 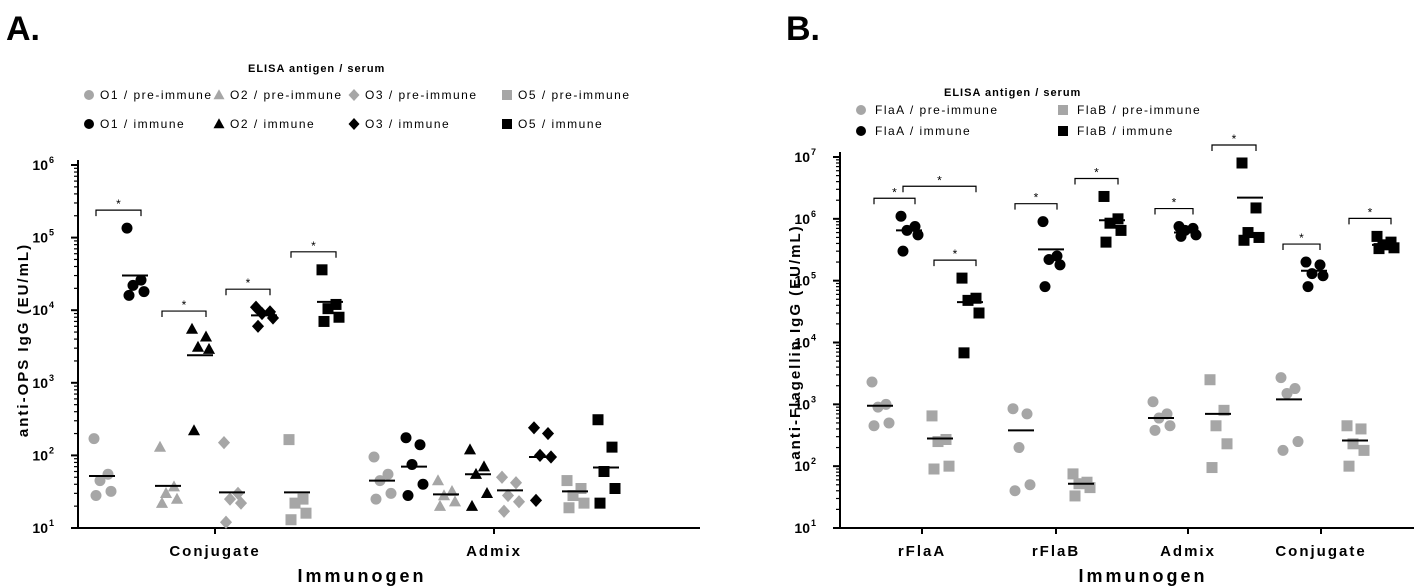 What do you see at coordinates (574, 95) in the screenshot?
I see `legend-entry: O5 / pre-immune` at bounding box center [574, 95].